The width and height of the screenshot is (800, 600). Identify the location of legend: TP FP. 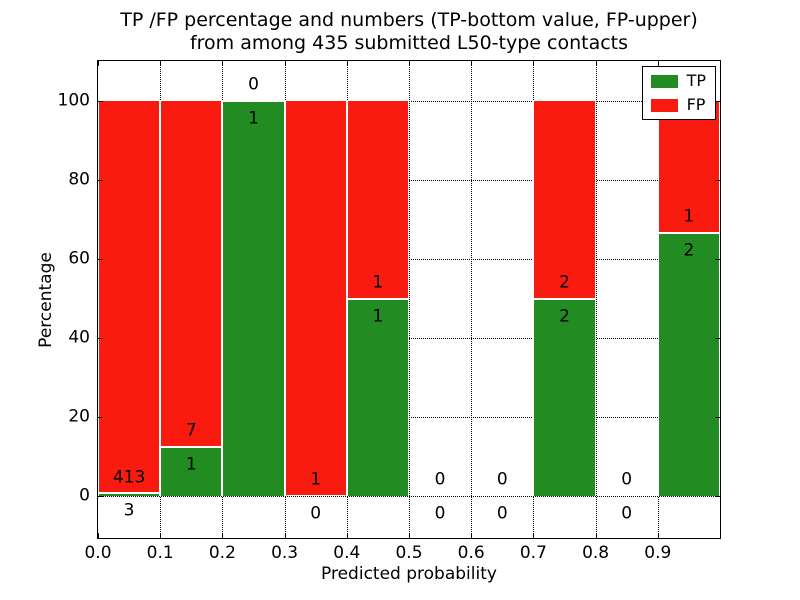
(678, 93).